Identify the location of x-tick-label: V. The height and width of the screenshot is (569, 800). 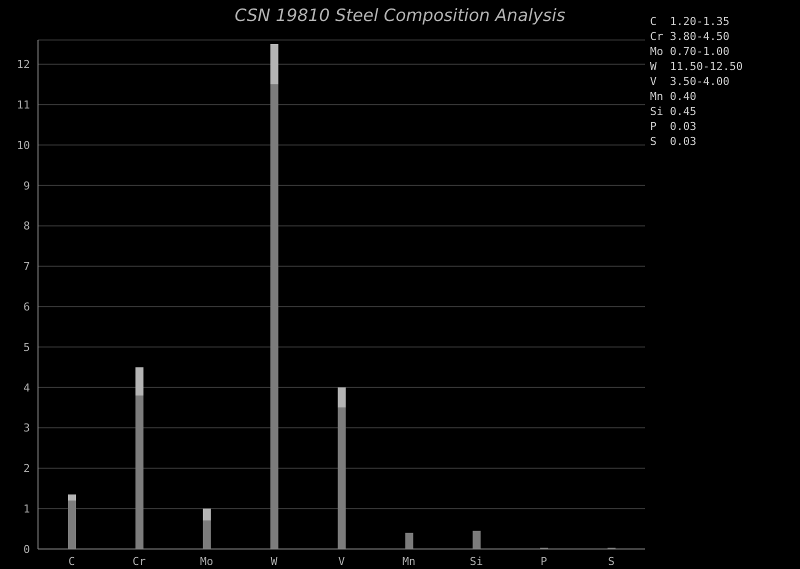
(342, 561).